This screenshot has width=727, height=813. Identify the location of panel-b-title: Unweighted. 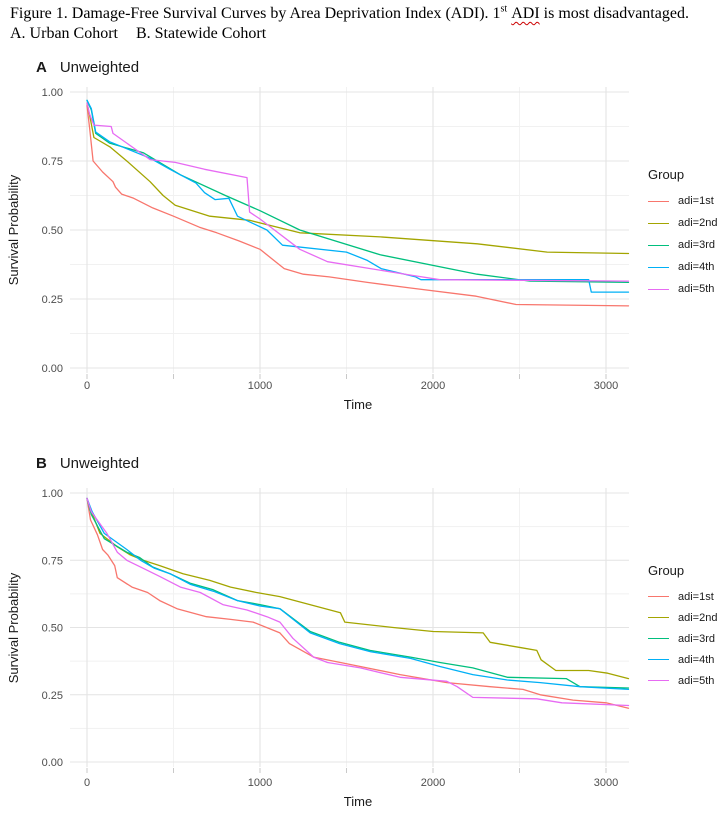
(99, 463).